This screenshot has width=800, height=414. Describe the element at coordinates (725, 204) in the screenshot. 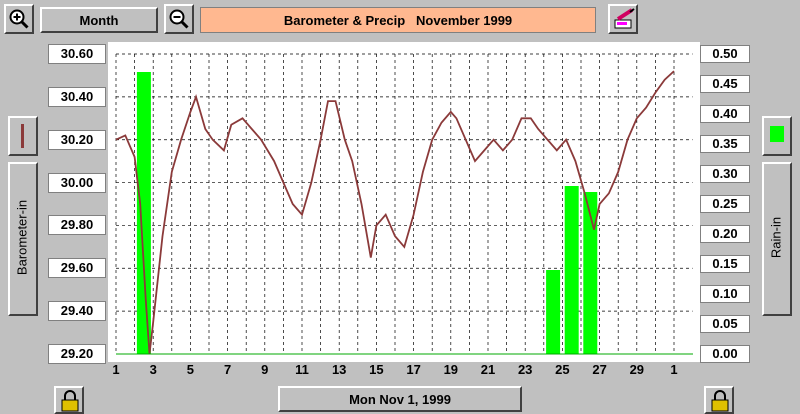

I see `right-axis-tick-label: 0.25` at that location.